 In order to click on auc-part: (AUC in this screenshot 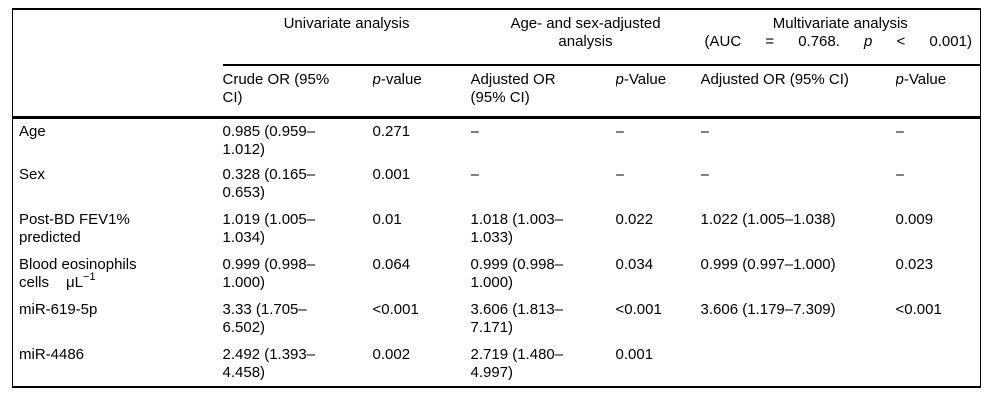, I will do `click(723, 41)`.